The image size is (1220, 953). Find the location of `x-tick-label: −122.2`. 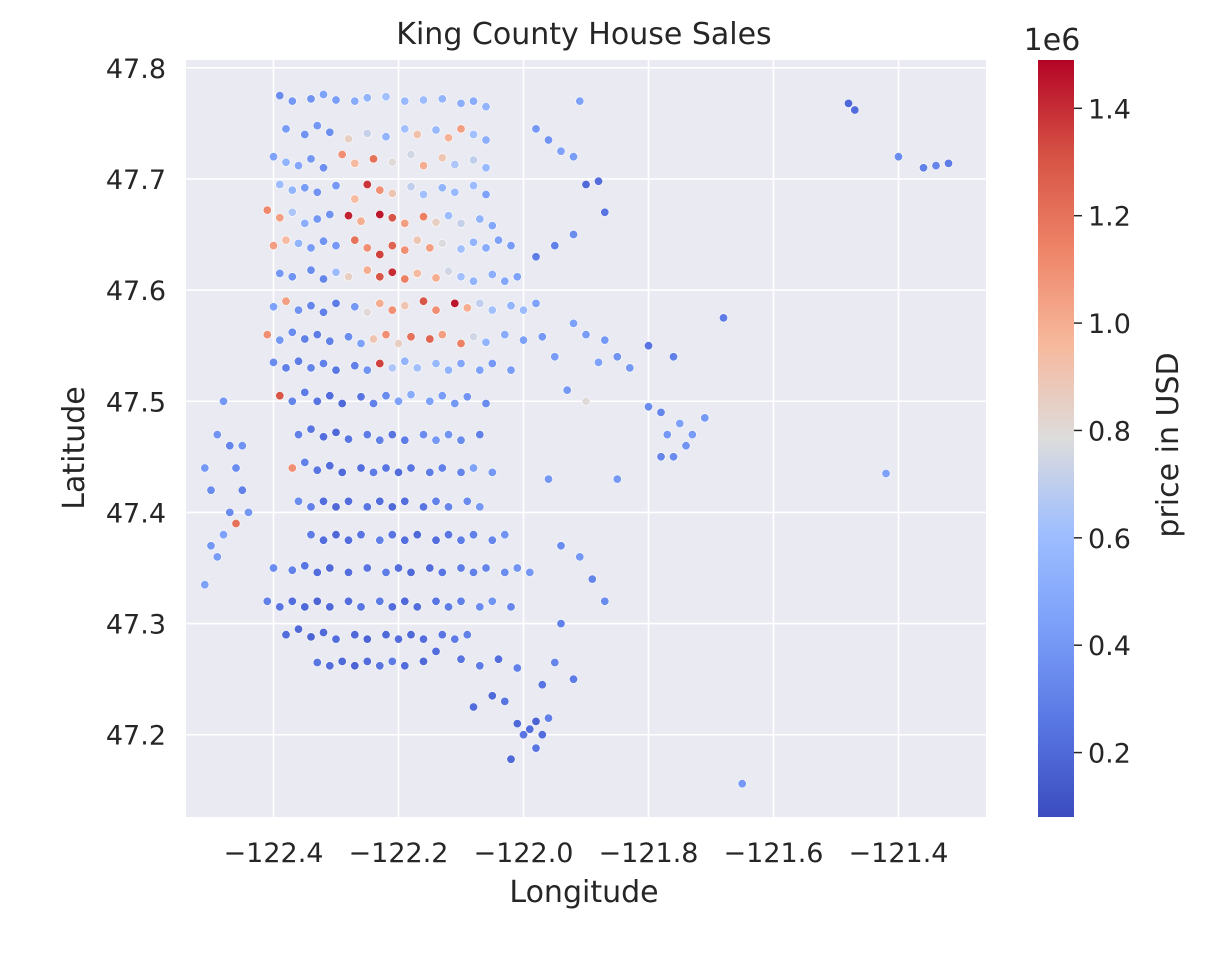

x-tick-label: −122.2 is located at coordinates (399, 853).